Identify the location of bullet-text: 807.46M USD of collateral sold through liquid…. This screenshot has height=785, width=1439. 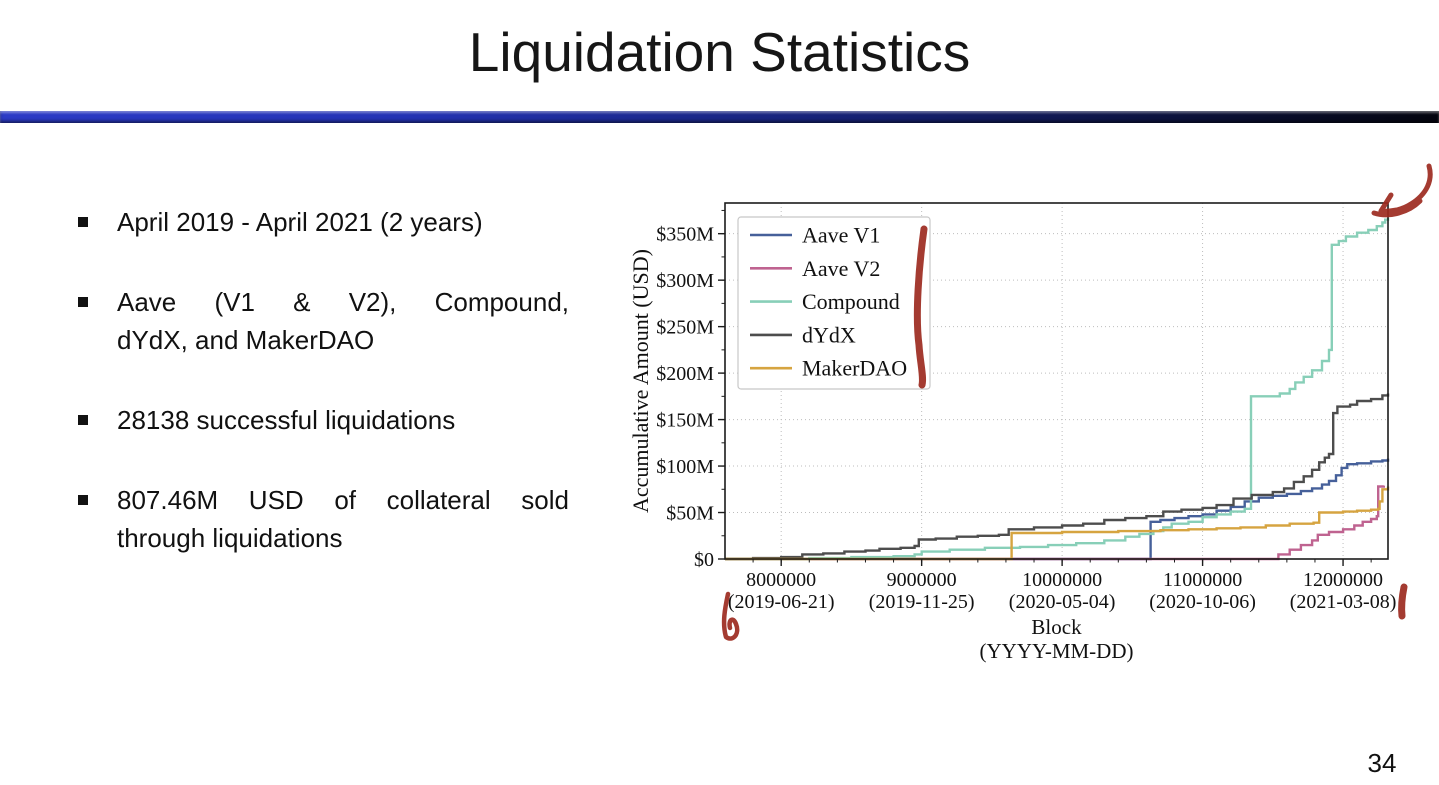
(343, 519).